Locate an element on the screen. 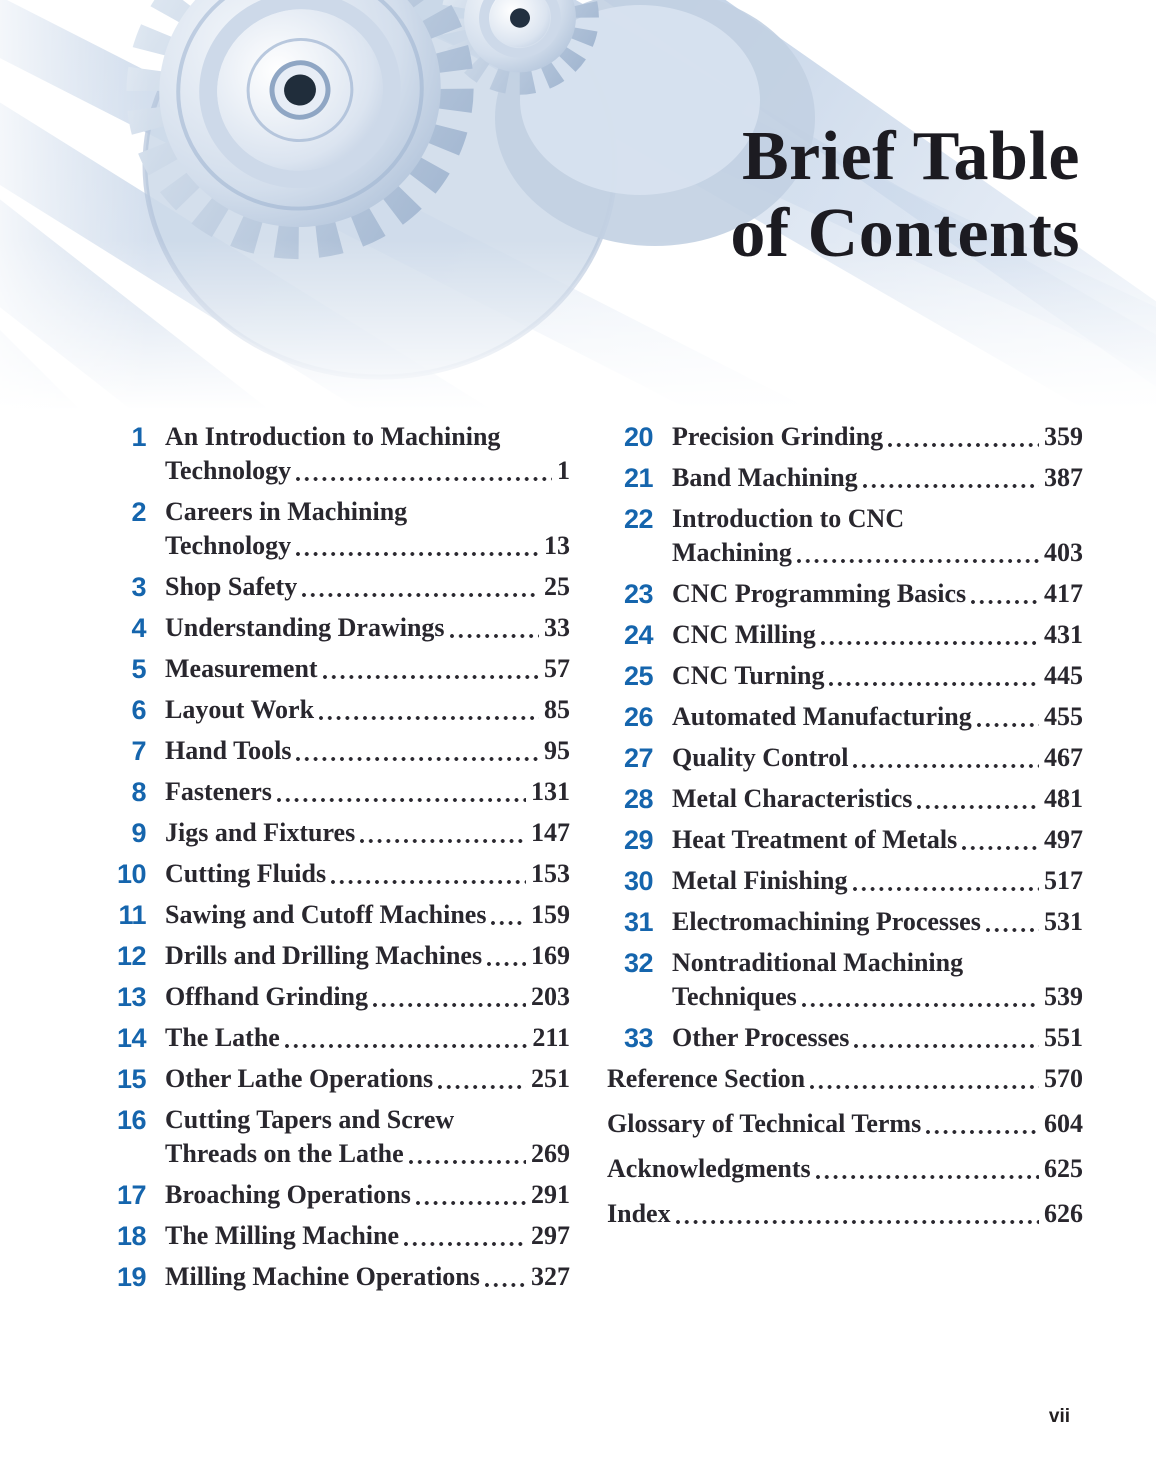 This screenshot has height=1479, width=1156. toc-entry: Index 626 is located at coordinates (845, 1214).